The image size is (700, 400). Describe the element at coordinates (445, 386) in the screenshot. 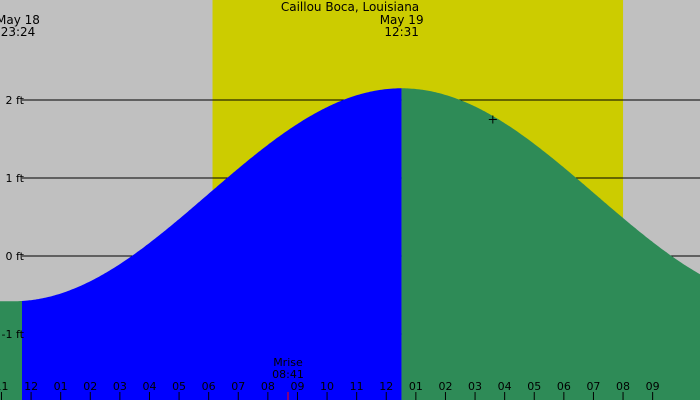

I see `x-tick-label-15: 02` at that location.